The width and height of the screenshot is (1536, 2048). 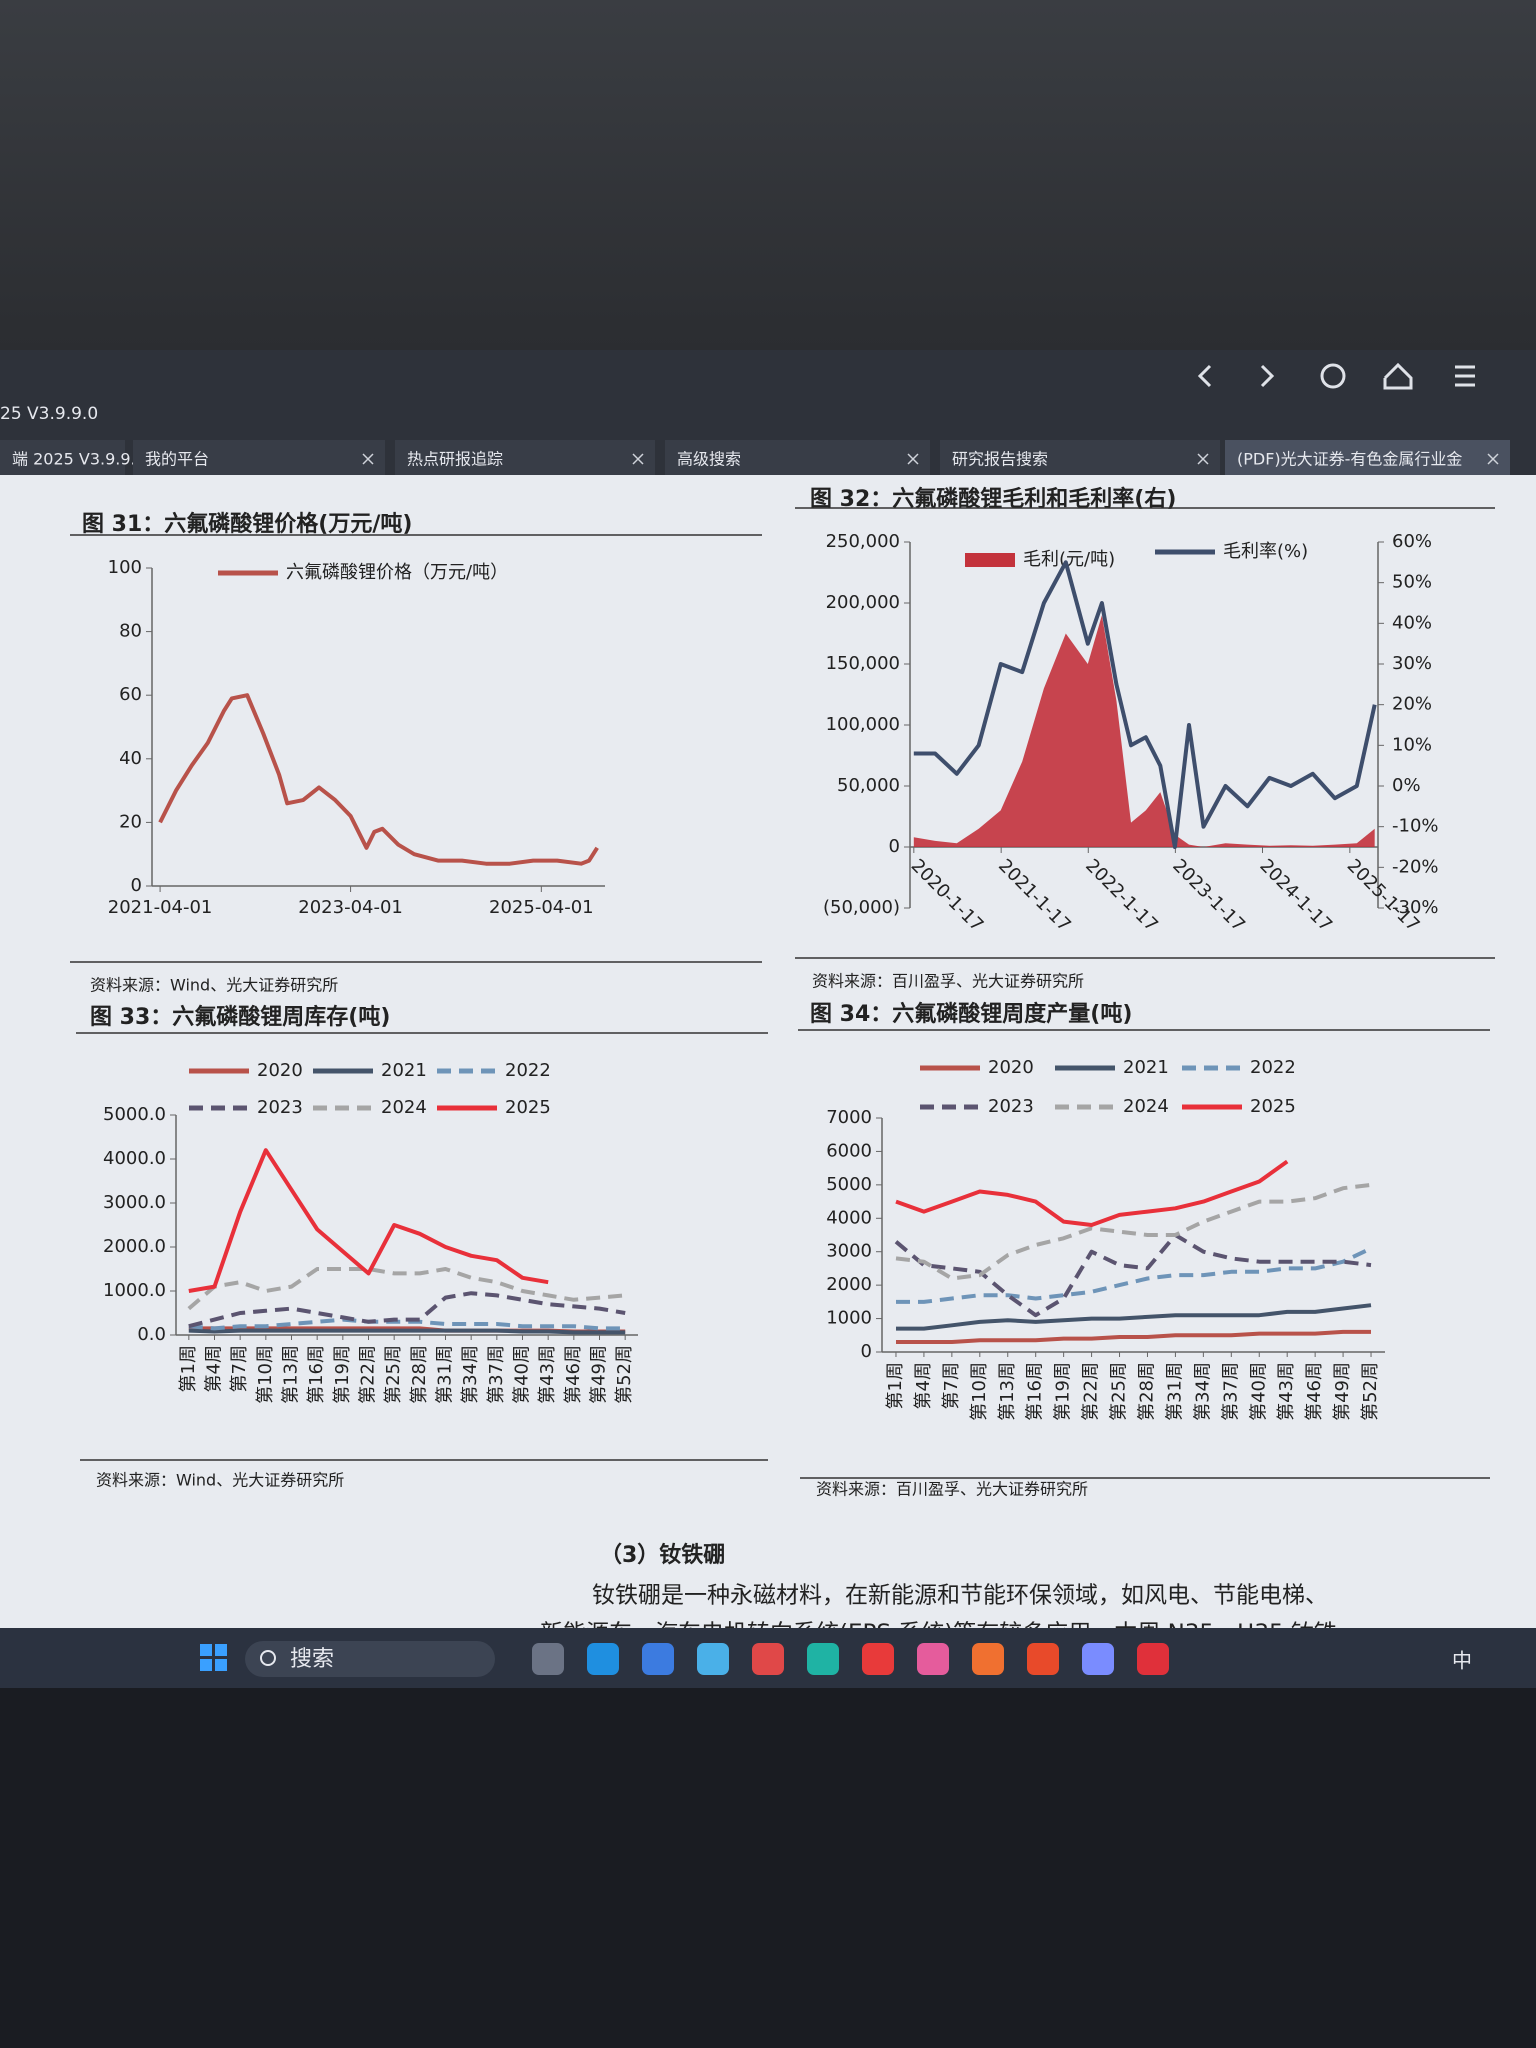 I want to click on home-icon, so click(x=1398, y=376).